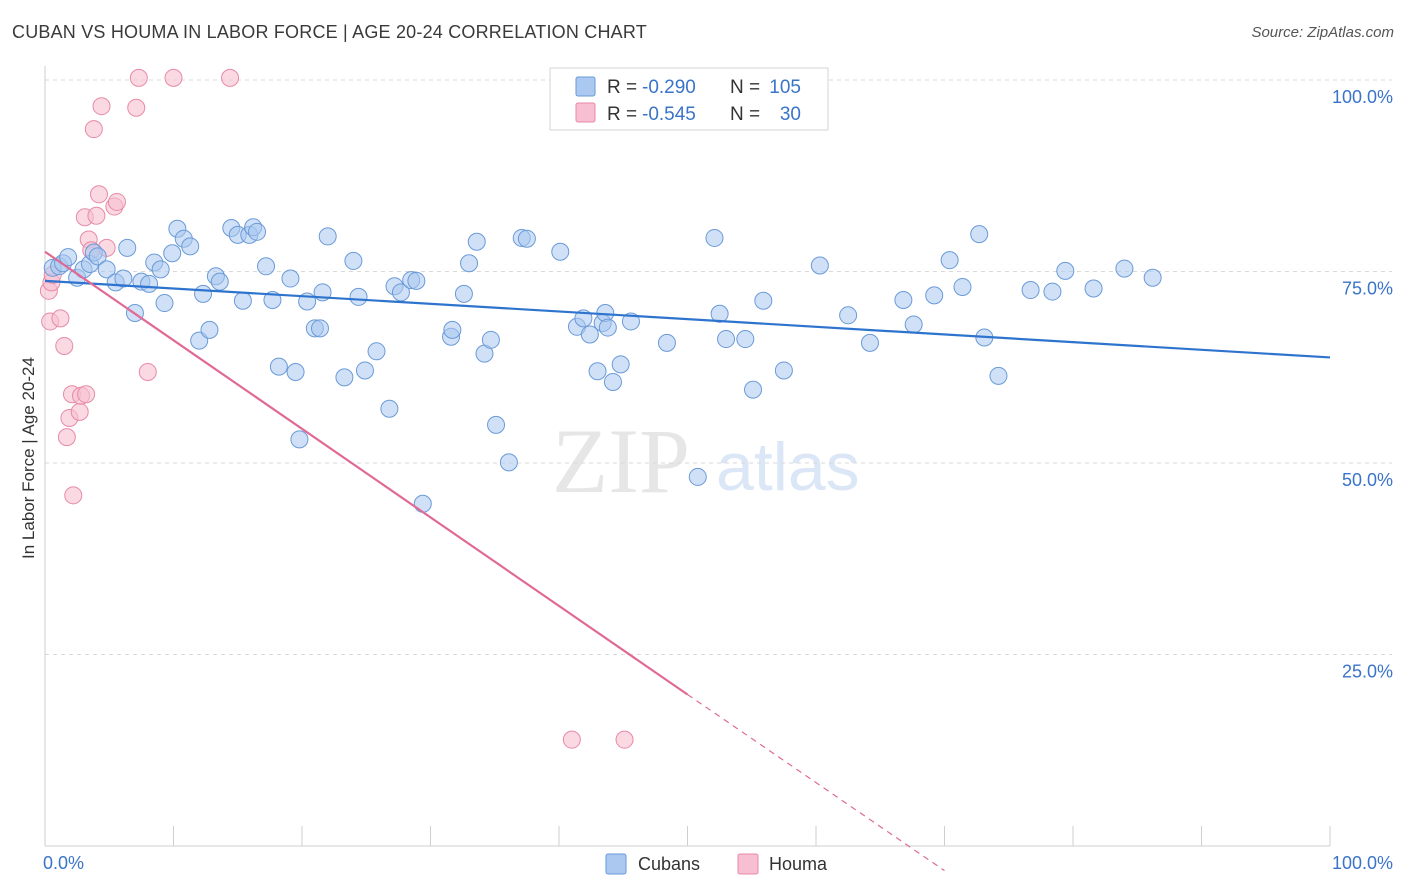 Image resolution: width=1406 pixels, height=892 pixels. I want to click on stats-legend-box, so click(689, 99).